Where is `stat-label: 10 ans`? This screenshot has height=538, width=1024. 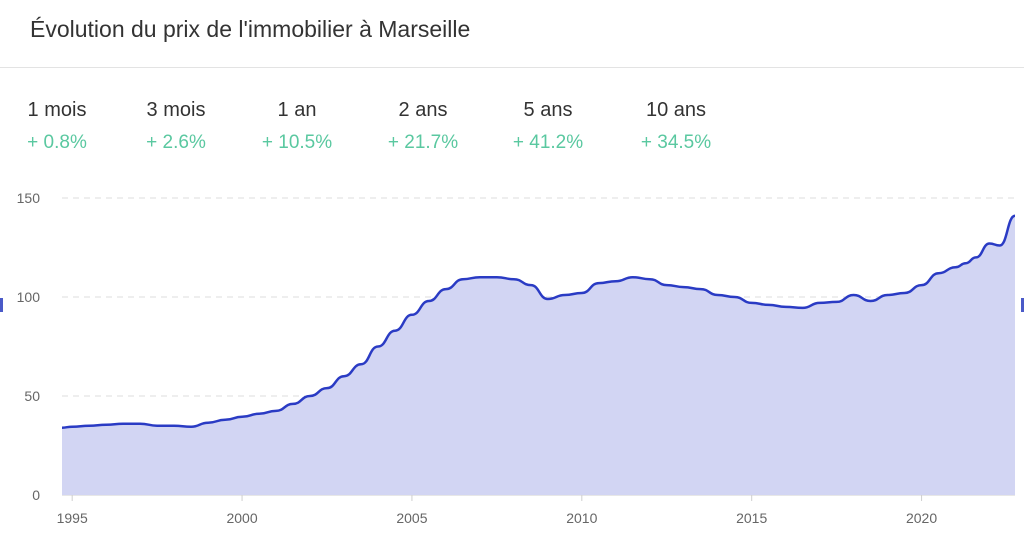
stat-label: 10 ans is located at coordinates (676, 110).